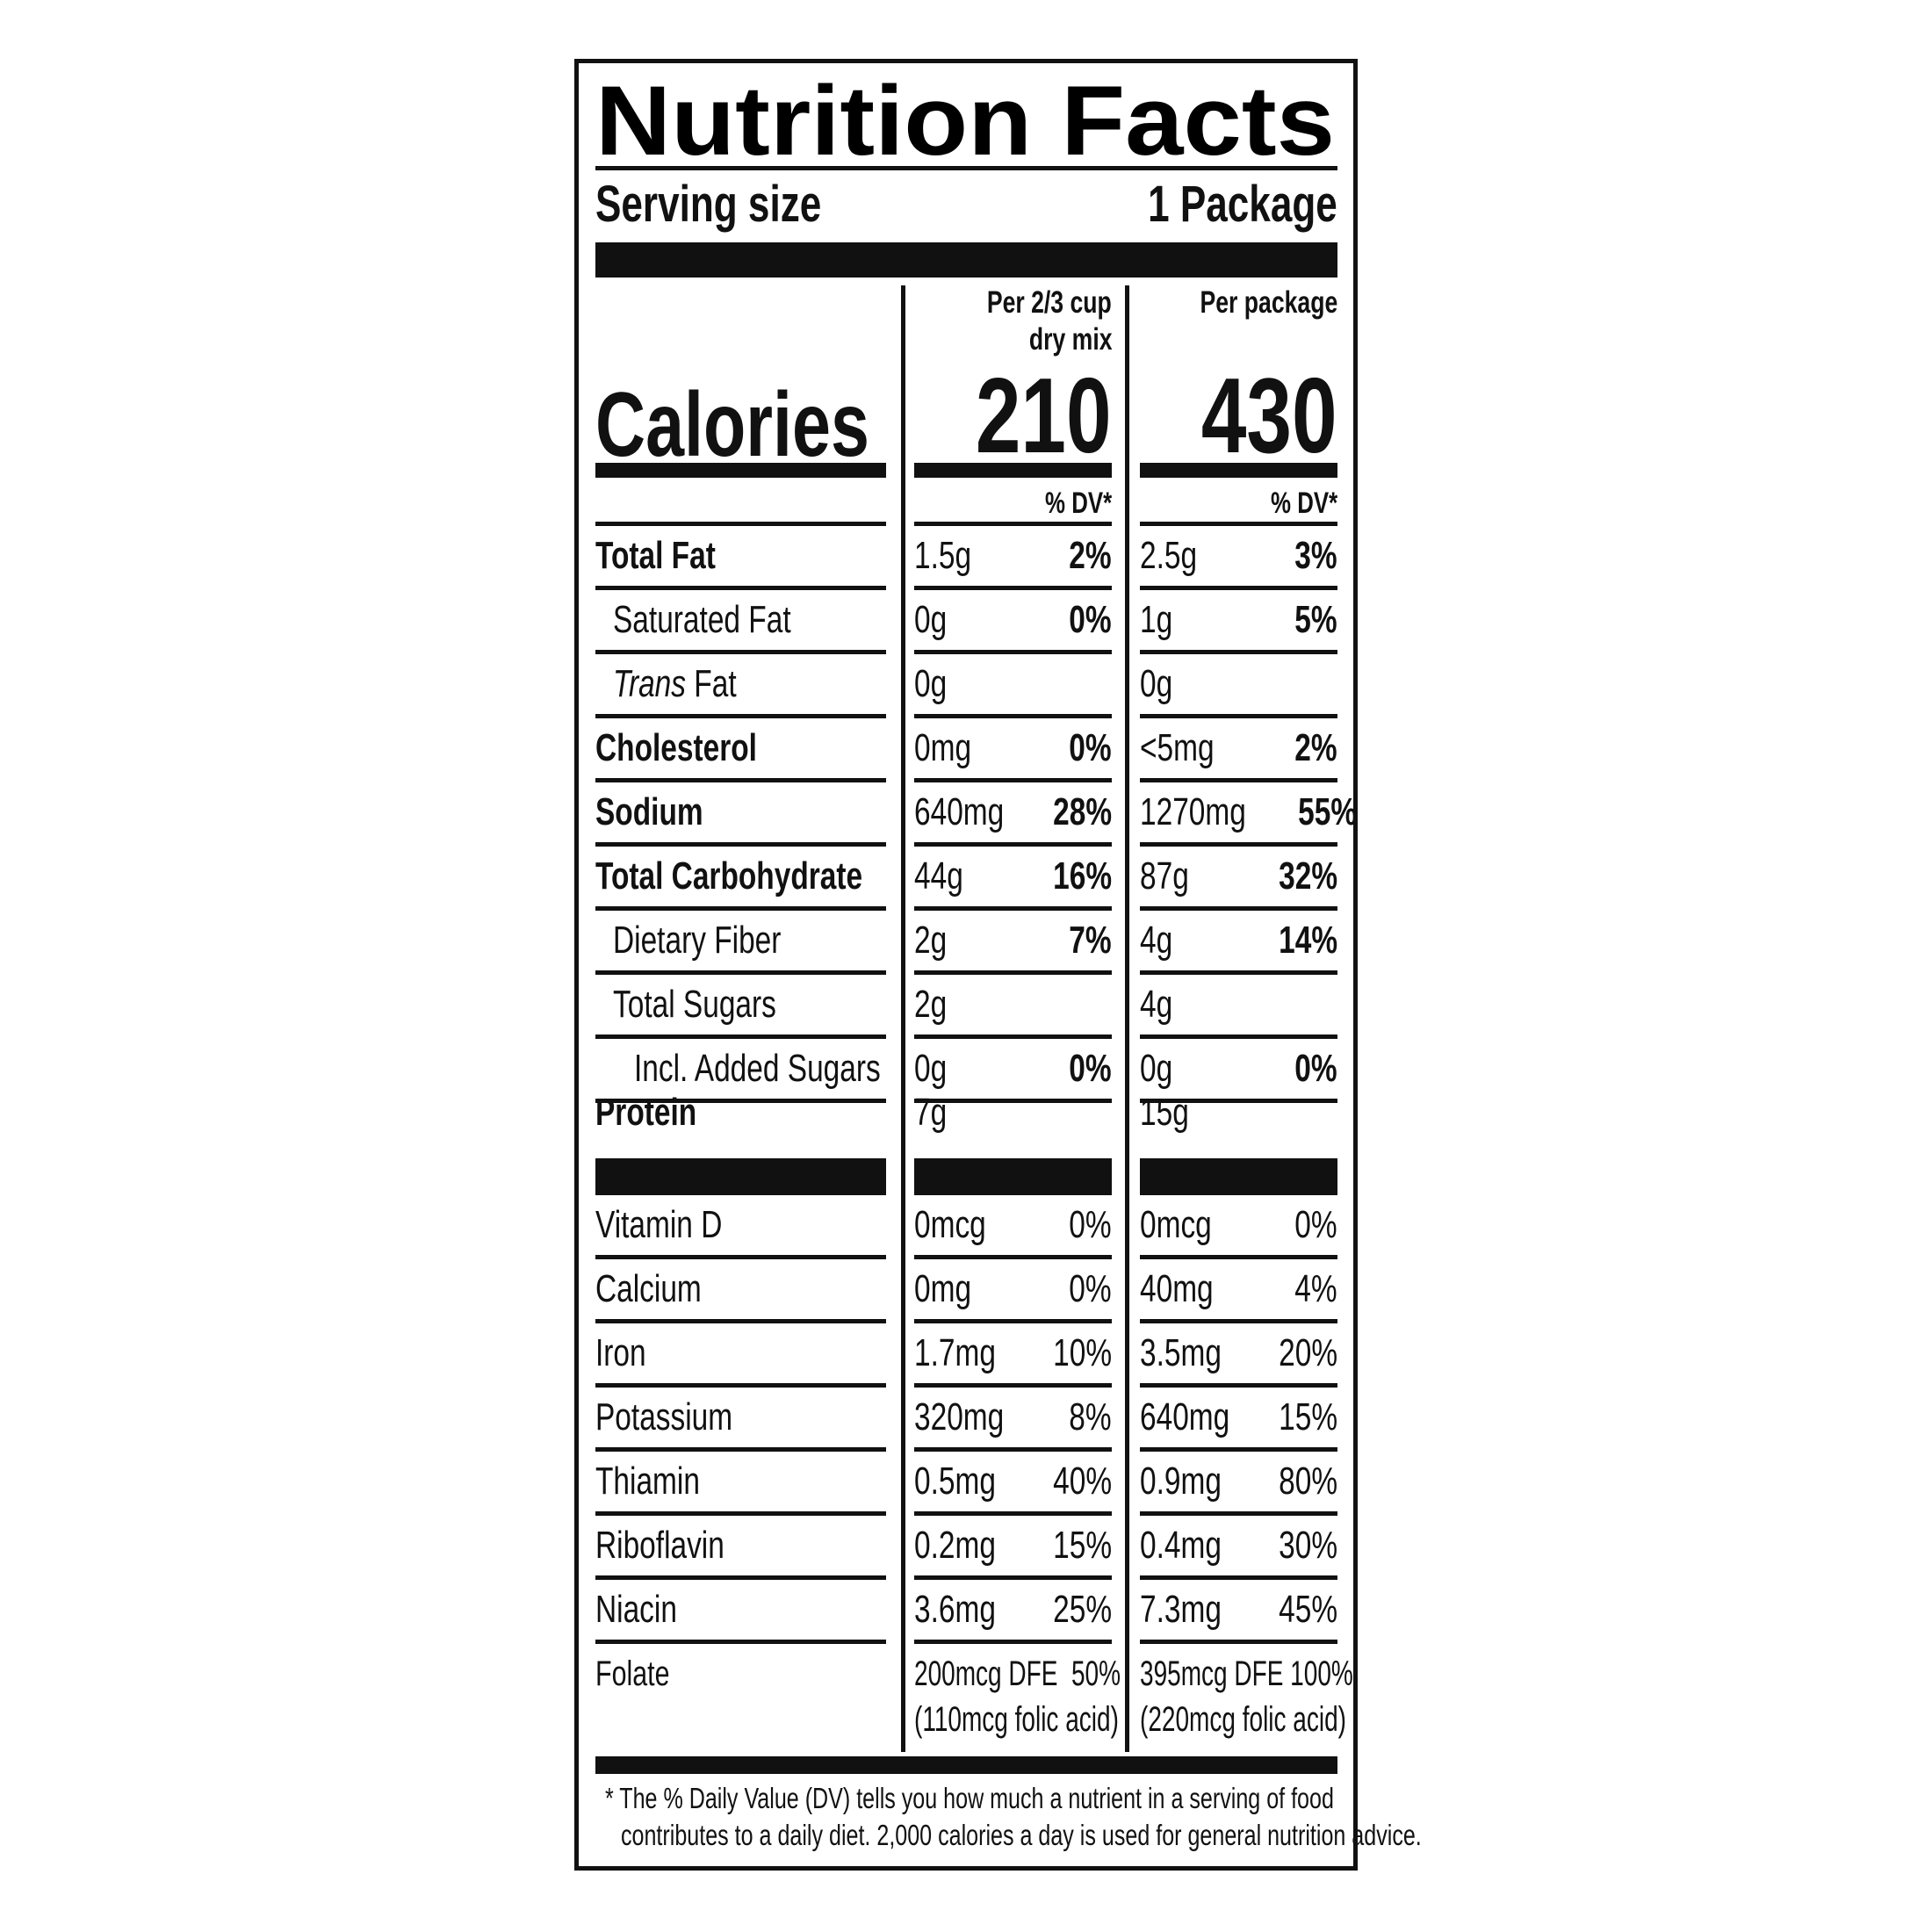 Image resolution: width=1932 pixels, height=1932 pixels. What do you see at coordinates (1238, 622) in the screenshot?
I see `nutrient-col2: 1g 5%` at bounding box center [1238, 622].